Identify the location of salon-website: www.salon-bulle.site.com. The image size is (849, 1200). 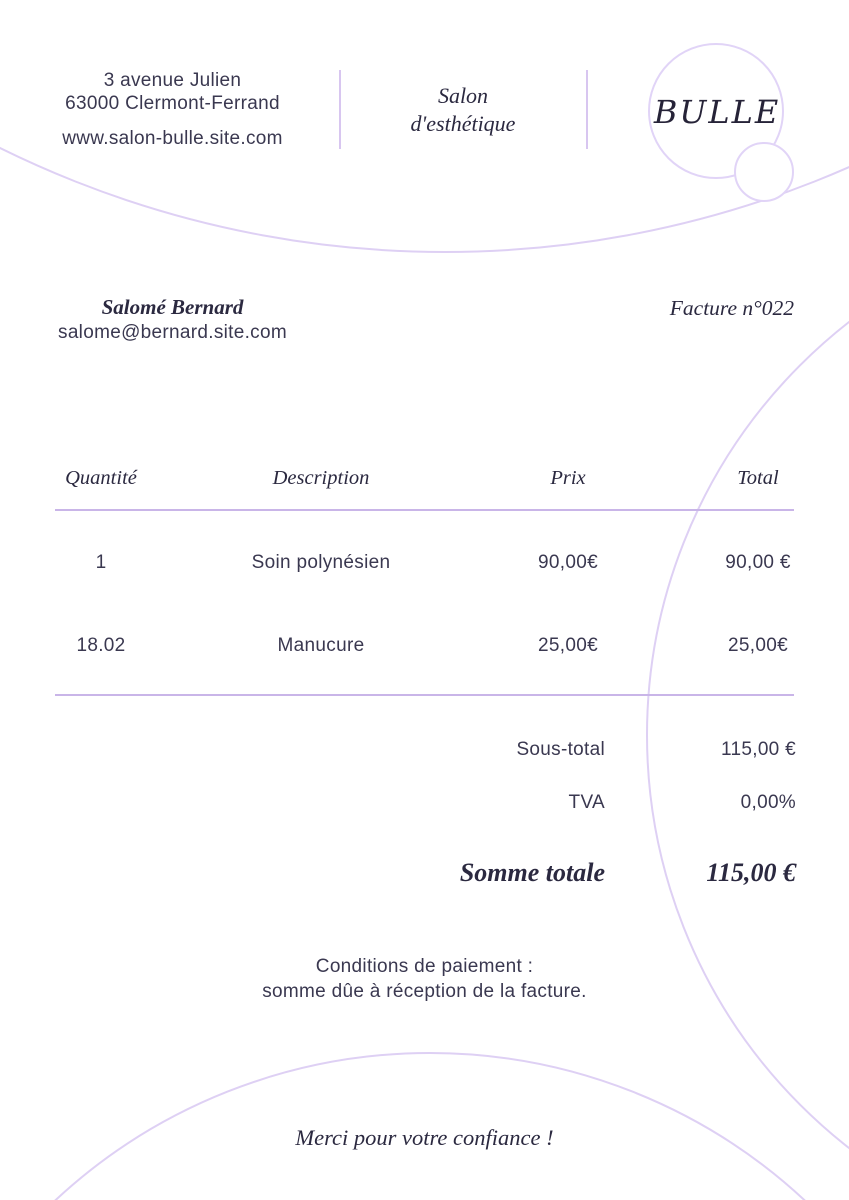
(172, 138).